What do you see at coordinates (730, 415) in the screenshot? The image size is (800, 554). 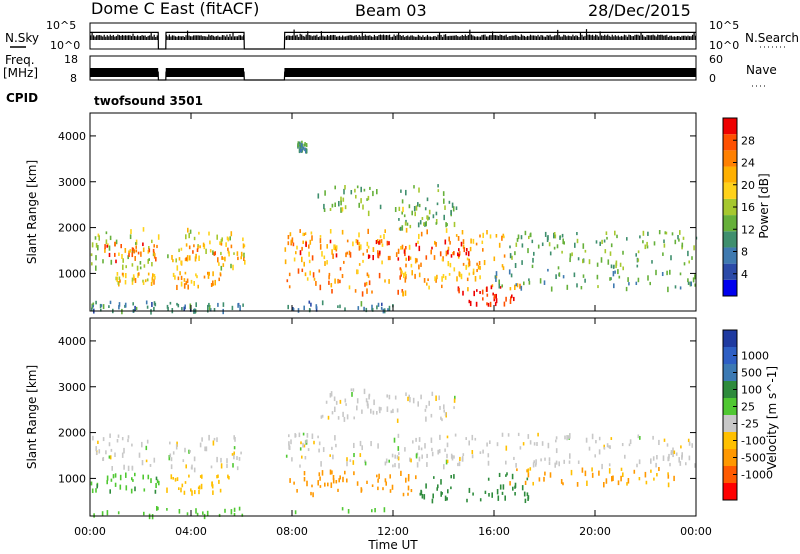 I see `velocity-cbar-frame` at bounding box center [730, 415].